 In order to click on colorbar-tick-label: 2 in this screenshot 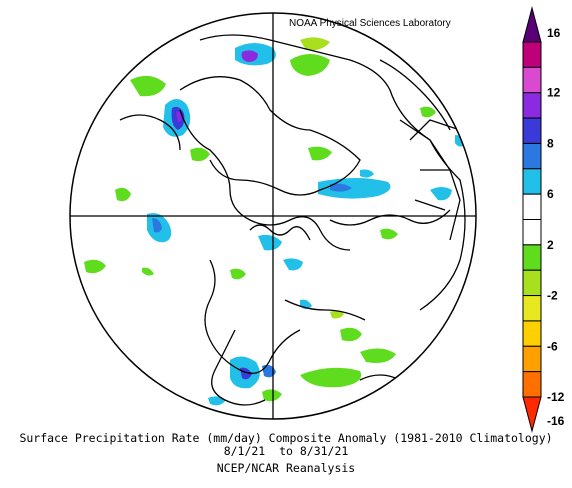, I will do `click(550, 245)`.